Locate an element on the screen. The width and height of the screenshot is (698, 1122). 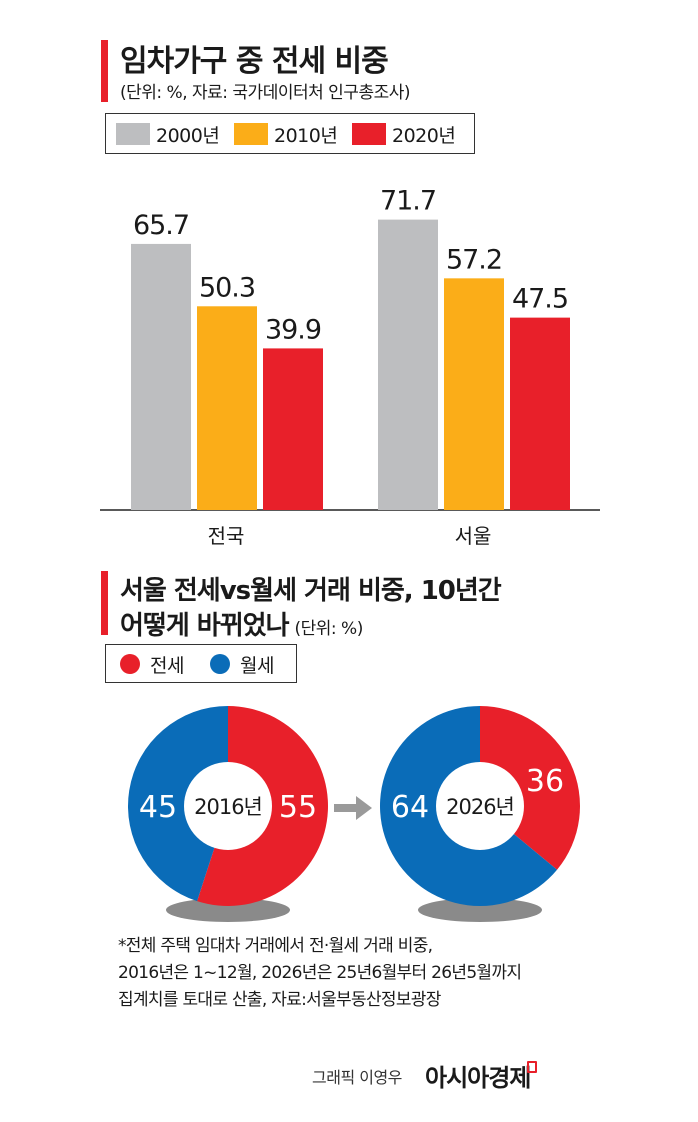
legend-item-2000: 2000년 is located at coordinates (168, 135).